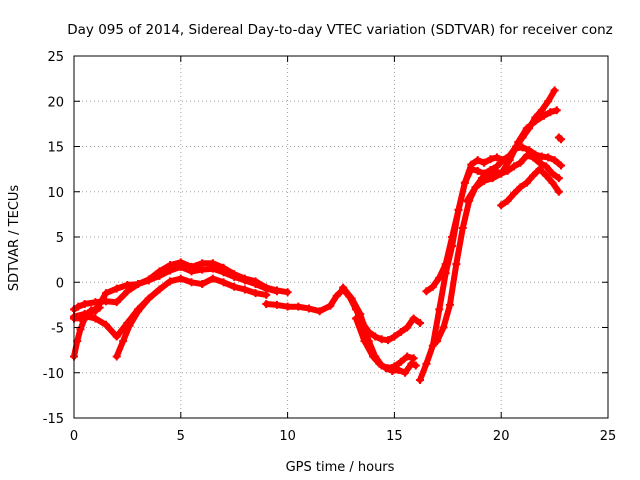 The height and width of the screenshot is (480, 640). Describe the element at coordinates (53, 374) in the screenshot. I see `y-tick-label: -10` at that location.